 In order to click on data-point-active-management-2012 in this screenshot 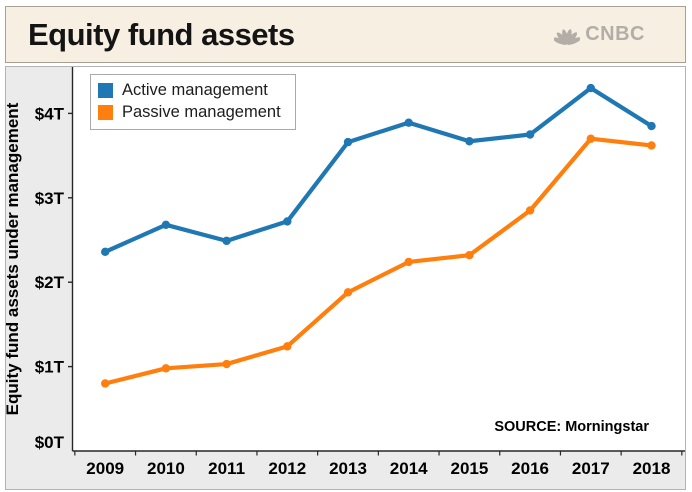, I will do `click(287, 221)`.